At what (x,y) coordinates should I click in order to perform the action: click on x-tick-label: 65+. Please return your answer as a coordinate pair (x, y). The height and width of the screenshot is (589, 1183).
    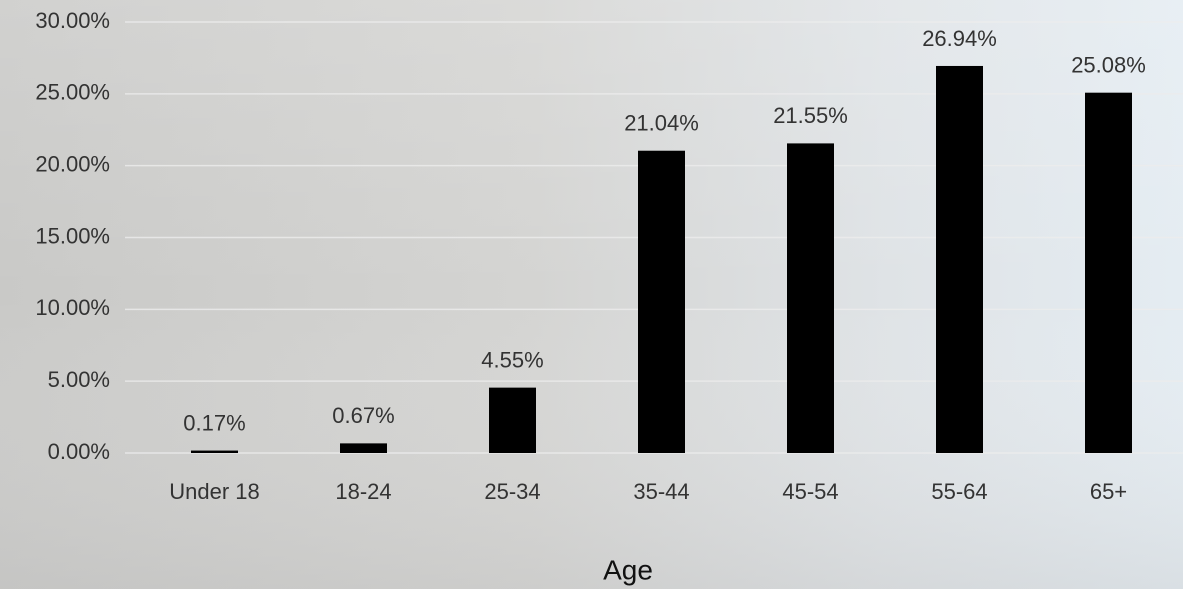
    Looking at the image, I should click on (1108, 491).